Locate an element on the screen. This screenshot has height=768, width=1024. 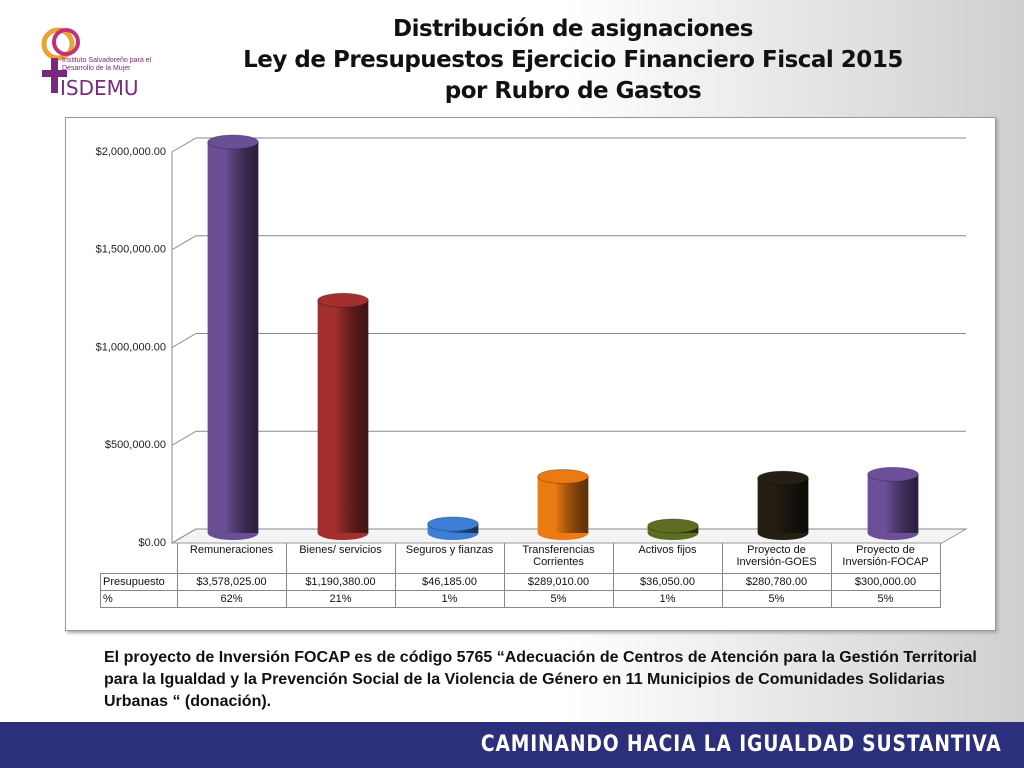
y-tick-label: $2,000,000.00 is located at coordinates (131, 152).